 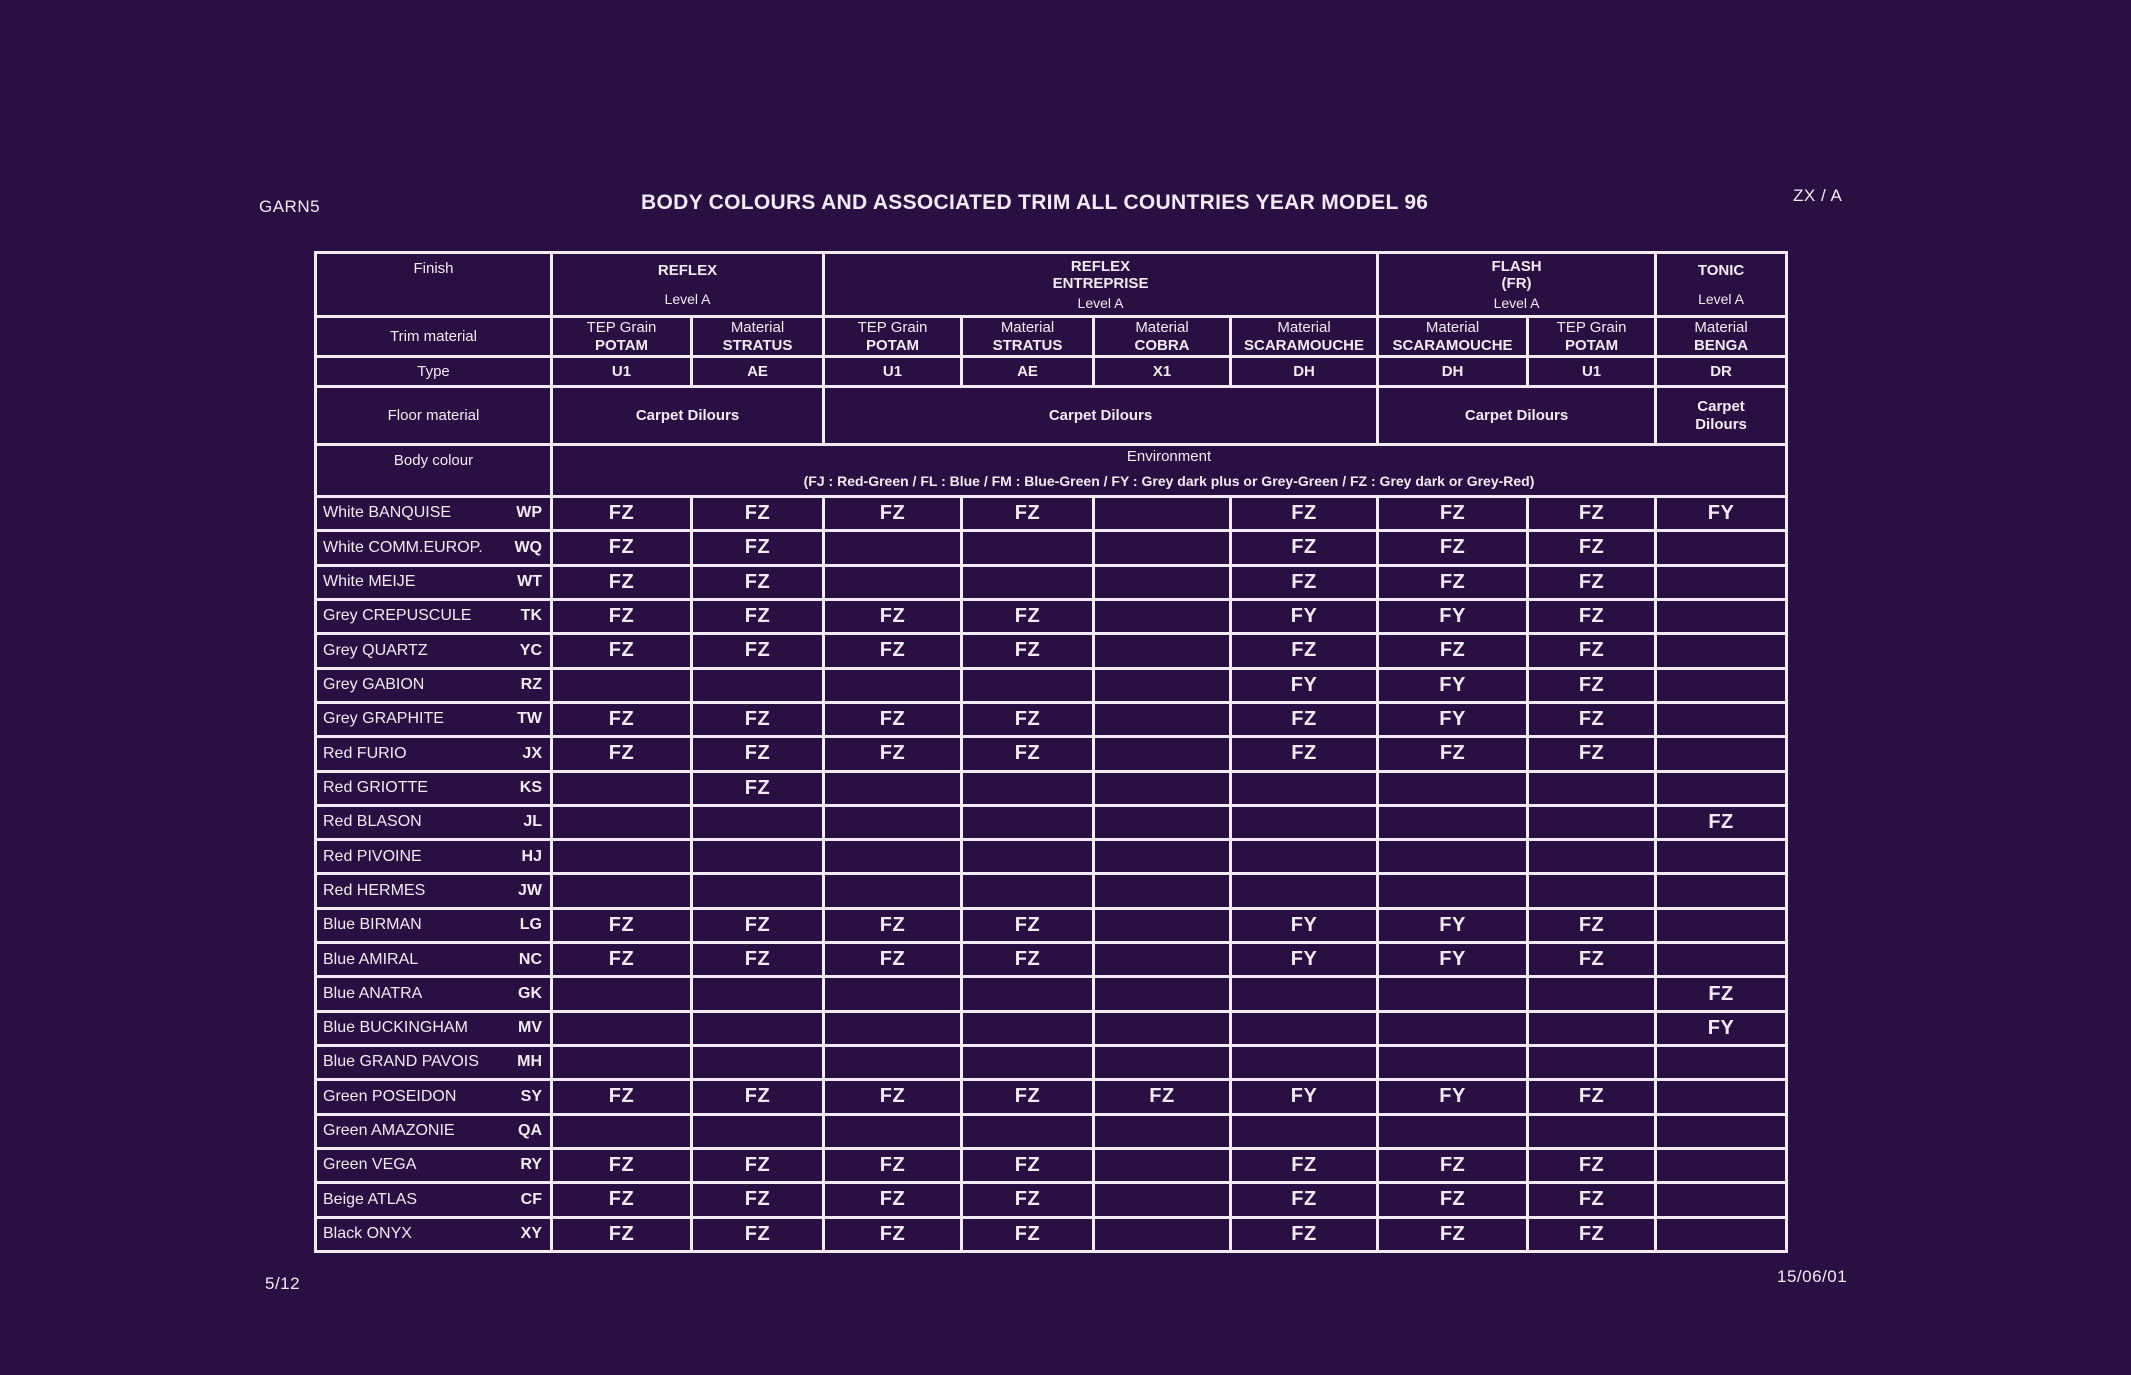 What do you see at coordinates (433, 415) in the screenshot?
I see `floor-material-label: Floor material` at bounding box center [433, 415].